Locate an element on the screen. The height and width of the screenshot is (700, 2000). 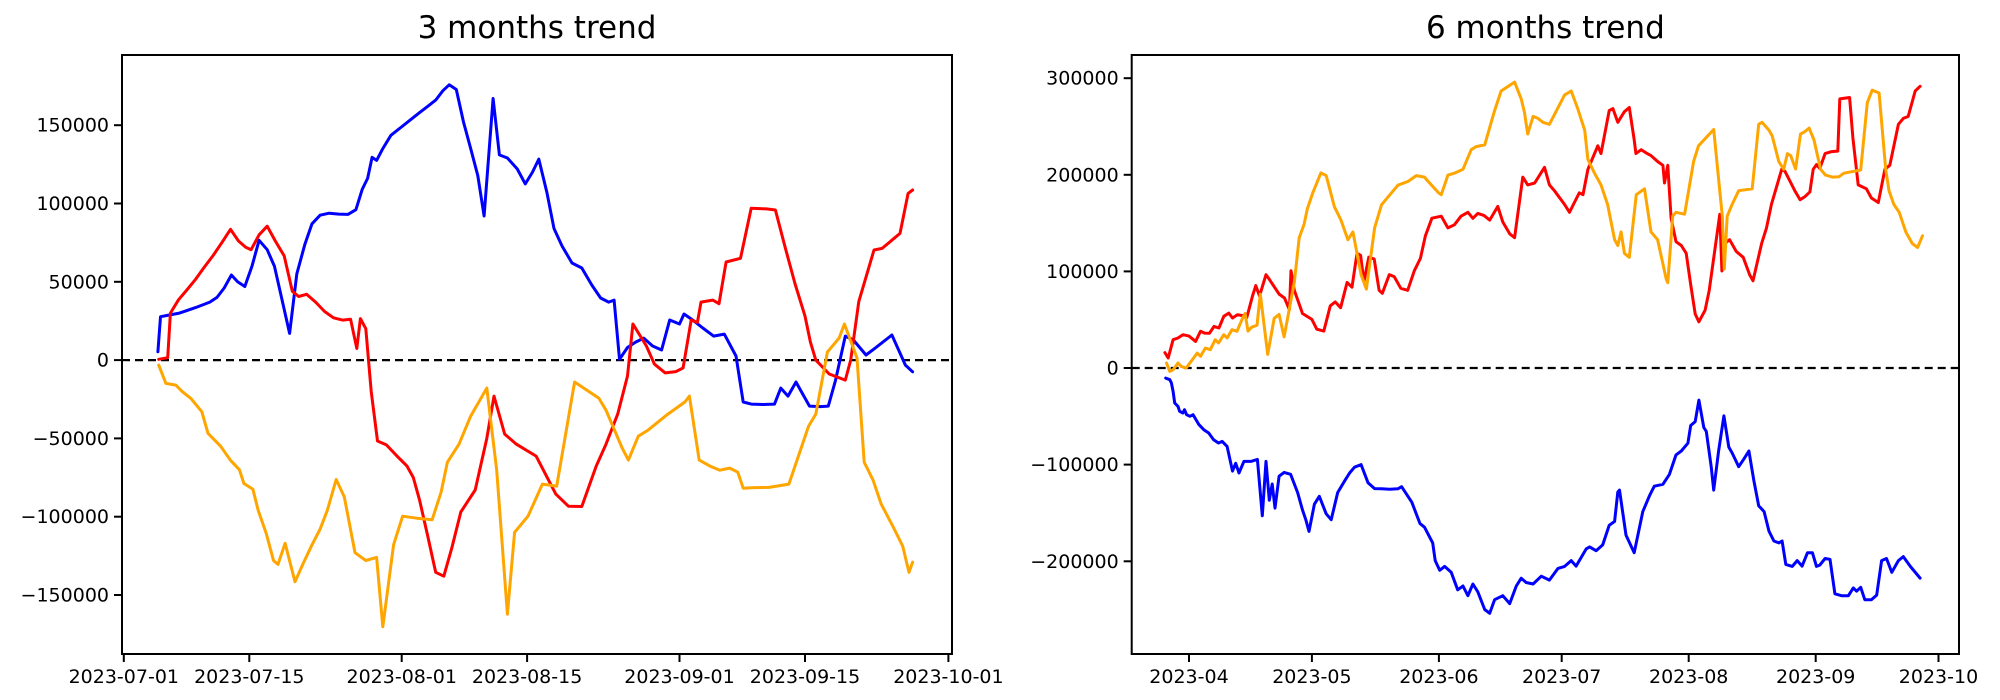
x-tick-label: 2023-10-01 is located at coordinates (948, 677).